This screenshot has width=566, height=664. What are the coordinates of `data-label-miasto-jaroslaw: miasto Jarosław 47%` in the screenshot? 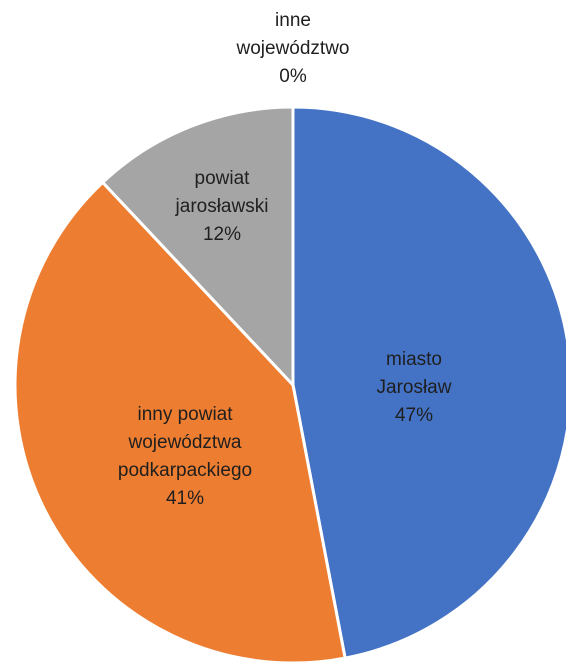 It's located at (414, 387).